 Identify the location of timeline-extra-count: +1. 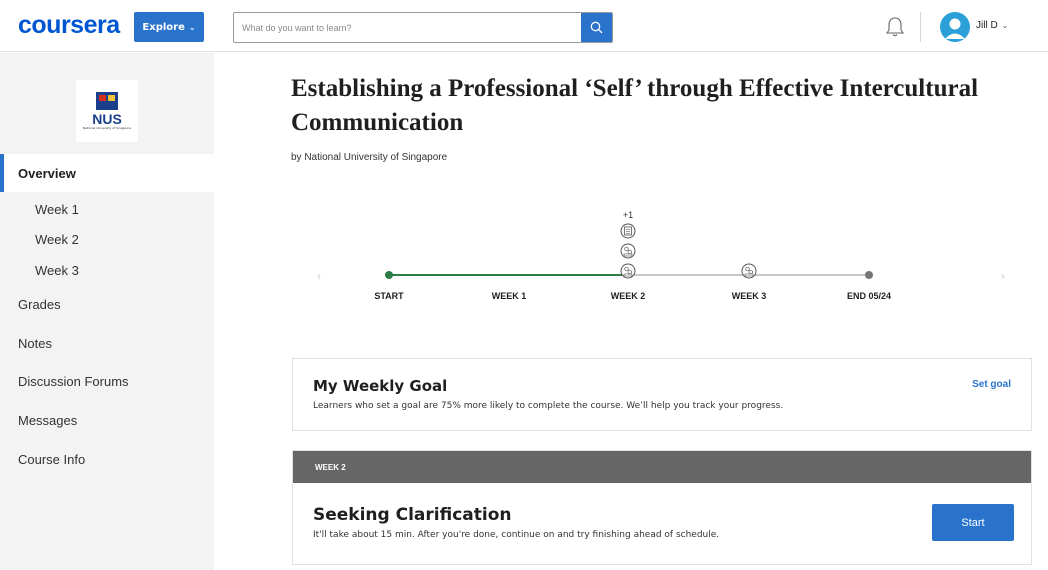
(628, 215).